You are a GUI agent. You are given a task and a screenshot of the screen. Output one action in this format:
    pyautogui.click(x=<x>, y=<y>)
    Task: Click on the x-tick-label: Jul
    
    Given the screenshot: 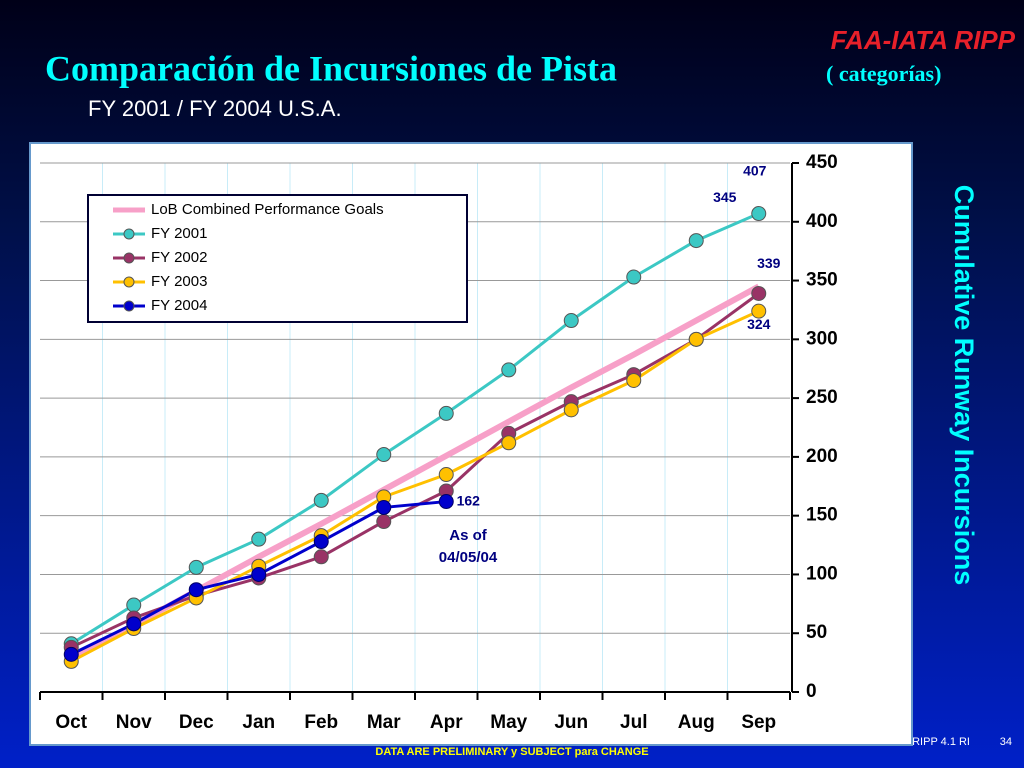 What is the action you would take?
    pyautogui.click(x=633, y=722)
    